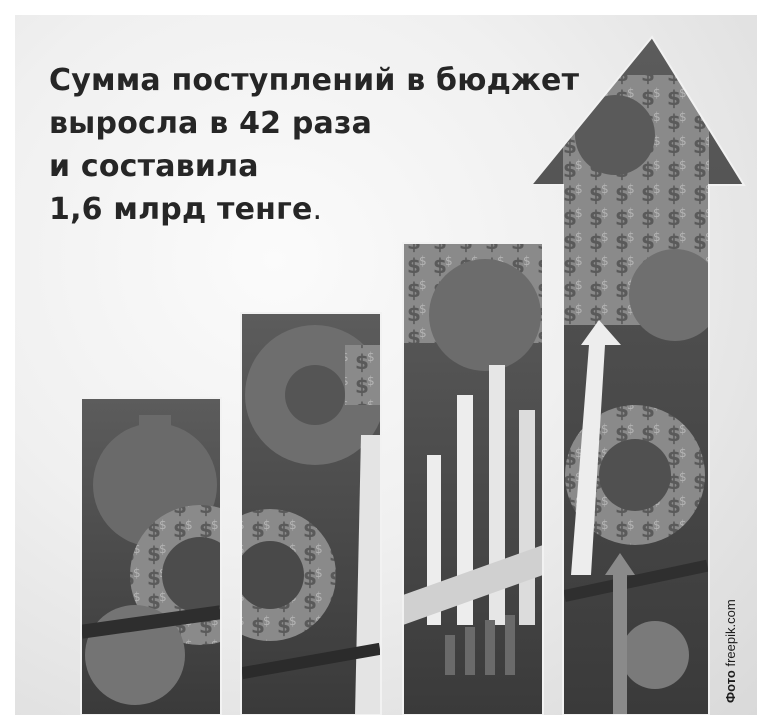  I want to click on photo-credit-prefix: Фото, so click(730, 686).